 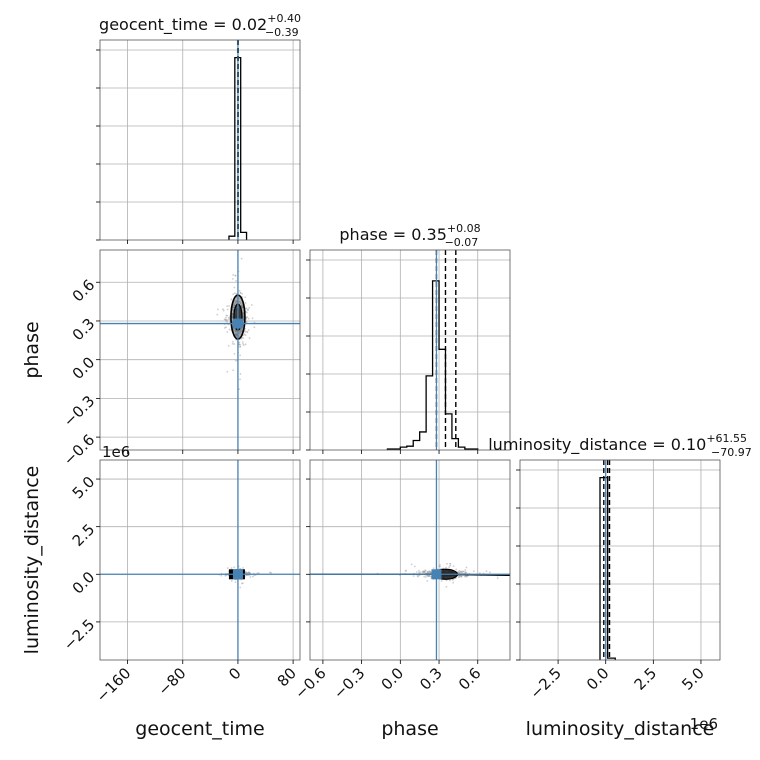 I want to click on title-minus: −0.39, so click(x=282, y=32).